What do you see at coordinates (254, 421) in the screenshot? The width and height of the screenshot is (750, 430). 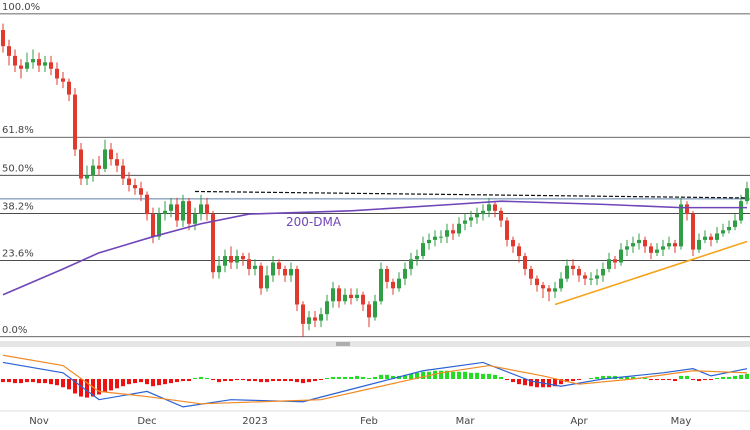 I see `x-tick-label: 2023` at bounding box center [254, 421].